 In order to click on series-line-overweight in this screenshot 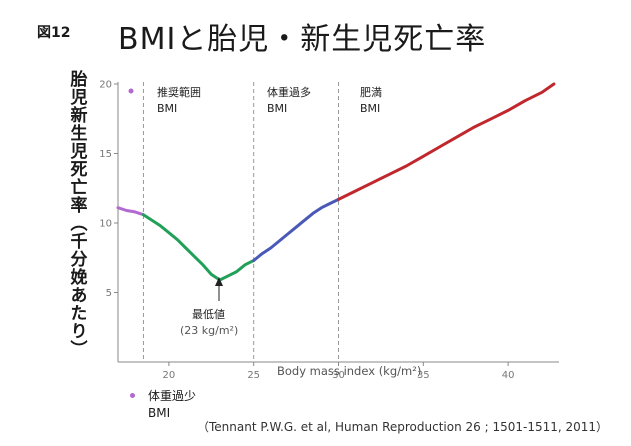, I will do `click(296, 229)`.